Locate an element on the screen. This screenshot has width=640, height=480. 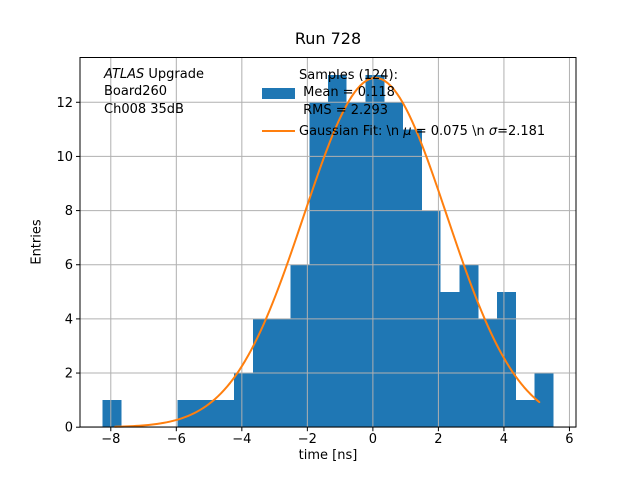
text-segment: μ is located at coordinates (407, 131).